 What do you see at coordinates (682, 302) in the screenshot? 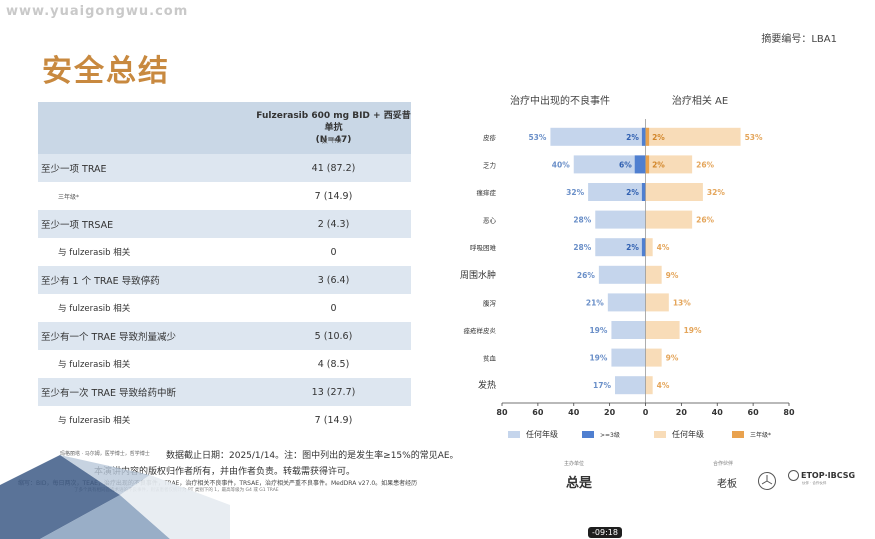
I see `right-value-label: 13%` at bounding box center [682, 302].